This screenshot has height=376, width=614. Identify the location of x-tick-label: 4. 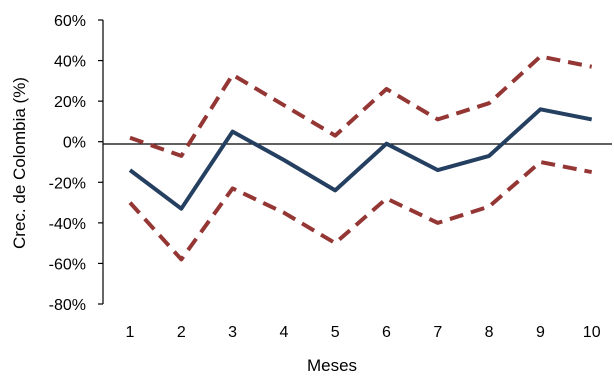
(283, 332).